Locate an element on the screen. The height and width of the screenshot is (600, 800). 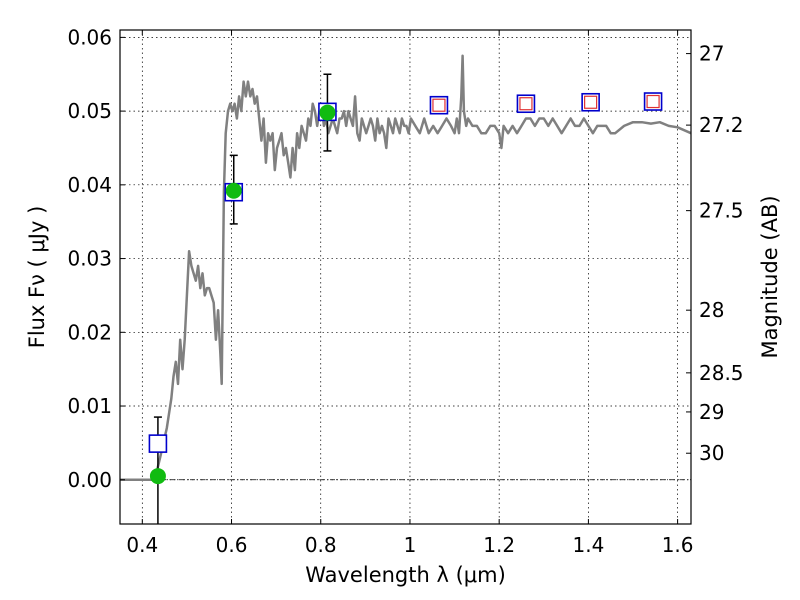
magnitude-tick-label: 27.5 is located at coordinates (721, 211).